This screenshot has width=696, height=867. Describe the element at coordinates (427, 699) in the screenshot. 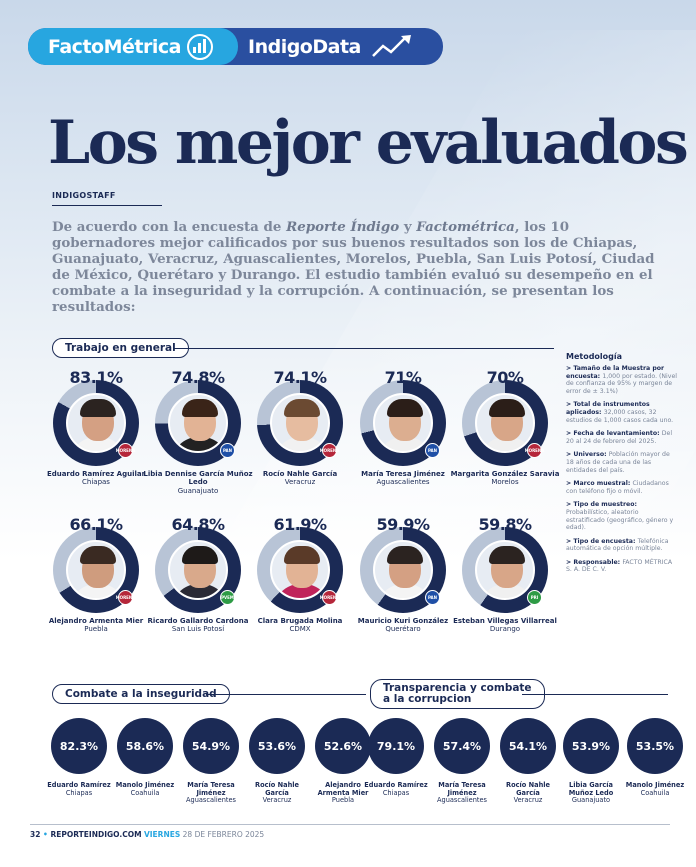

I see `corruption-label-line2: a la corrupcion` at that location.